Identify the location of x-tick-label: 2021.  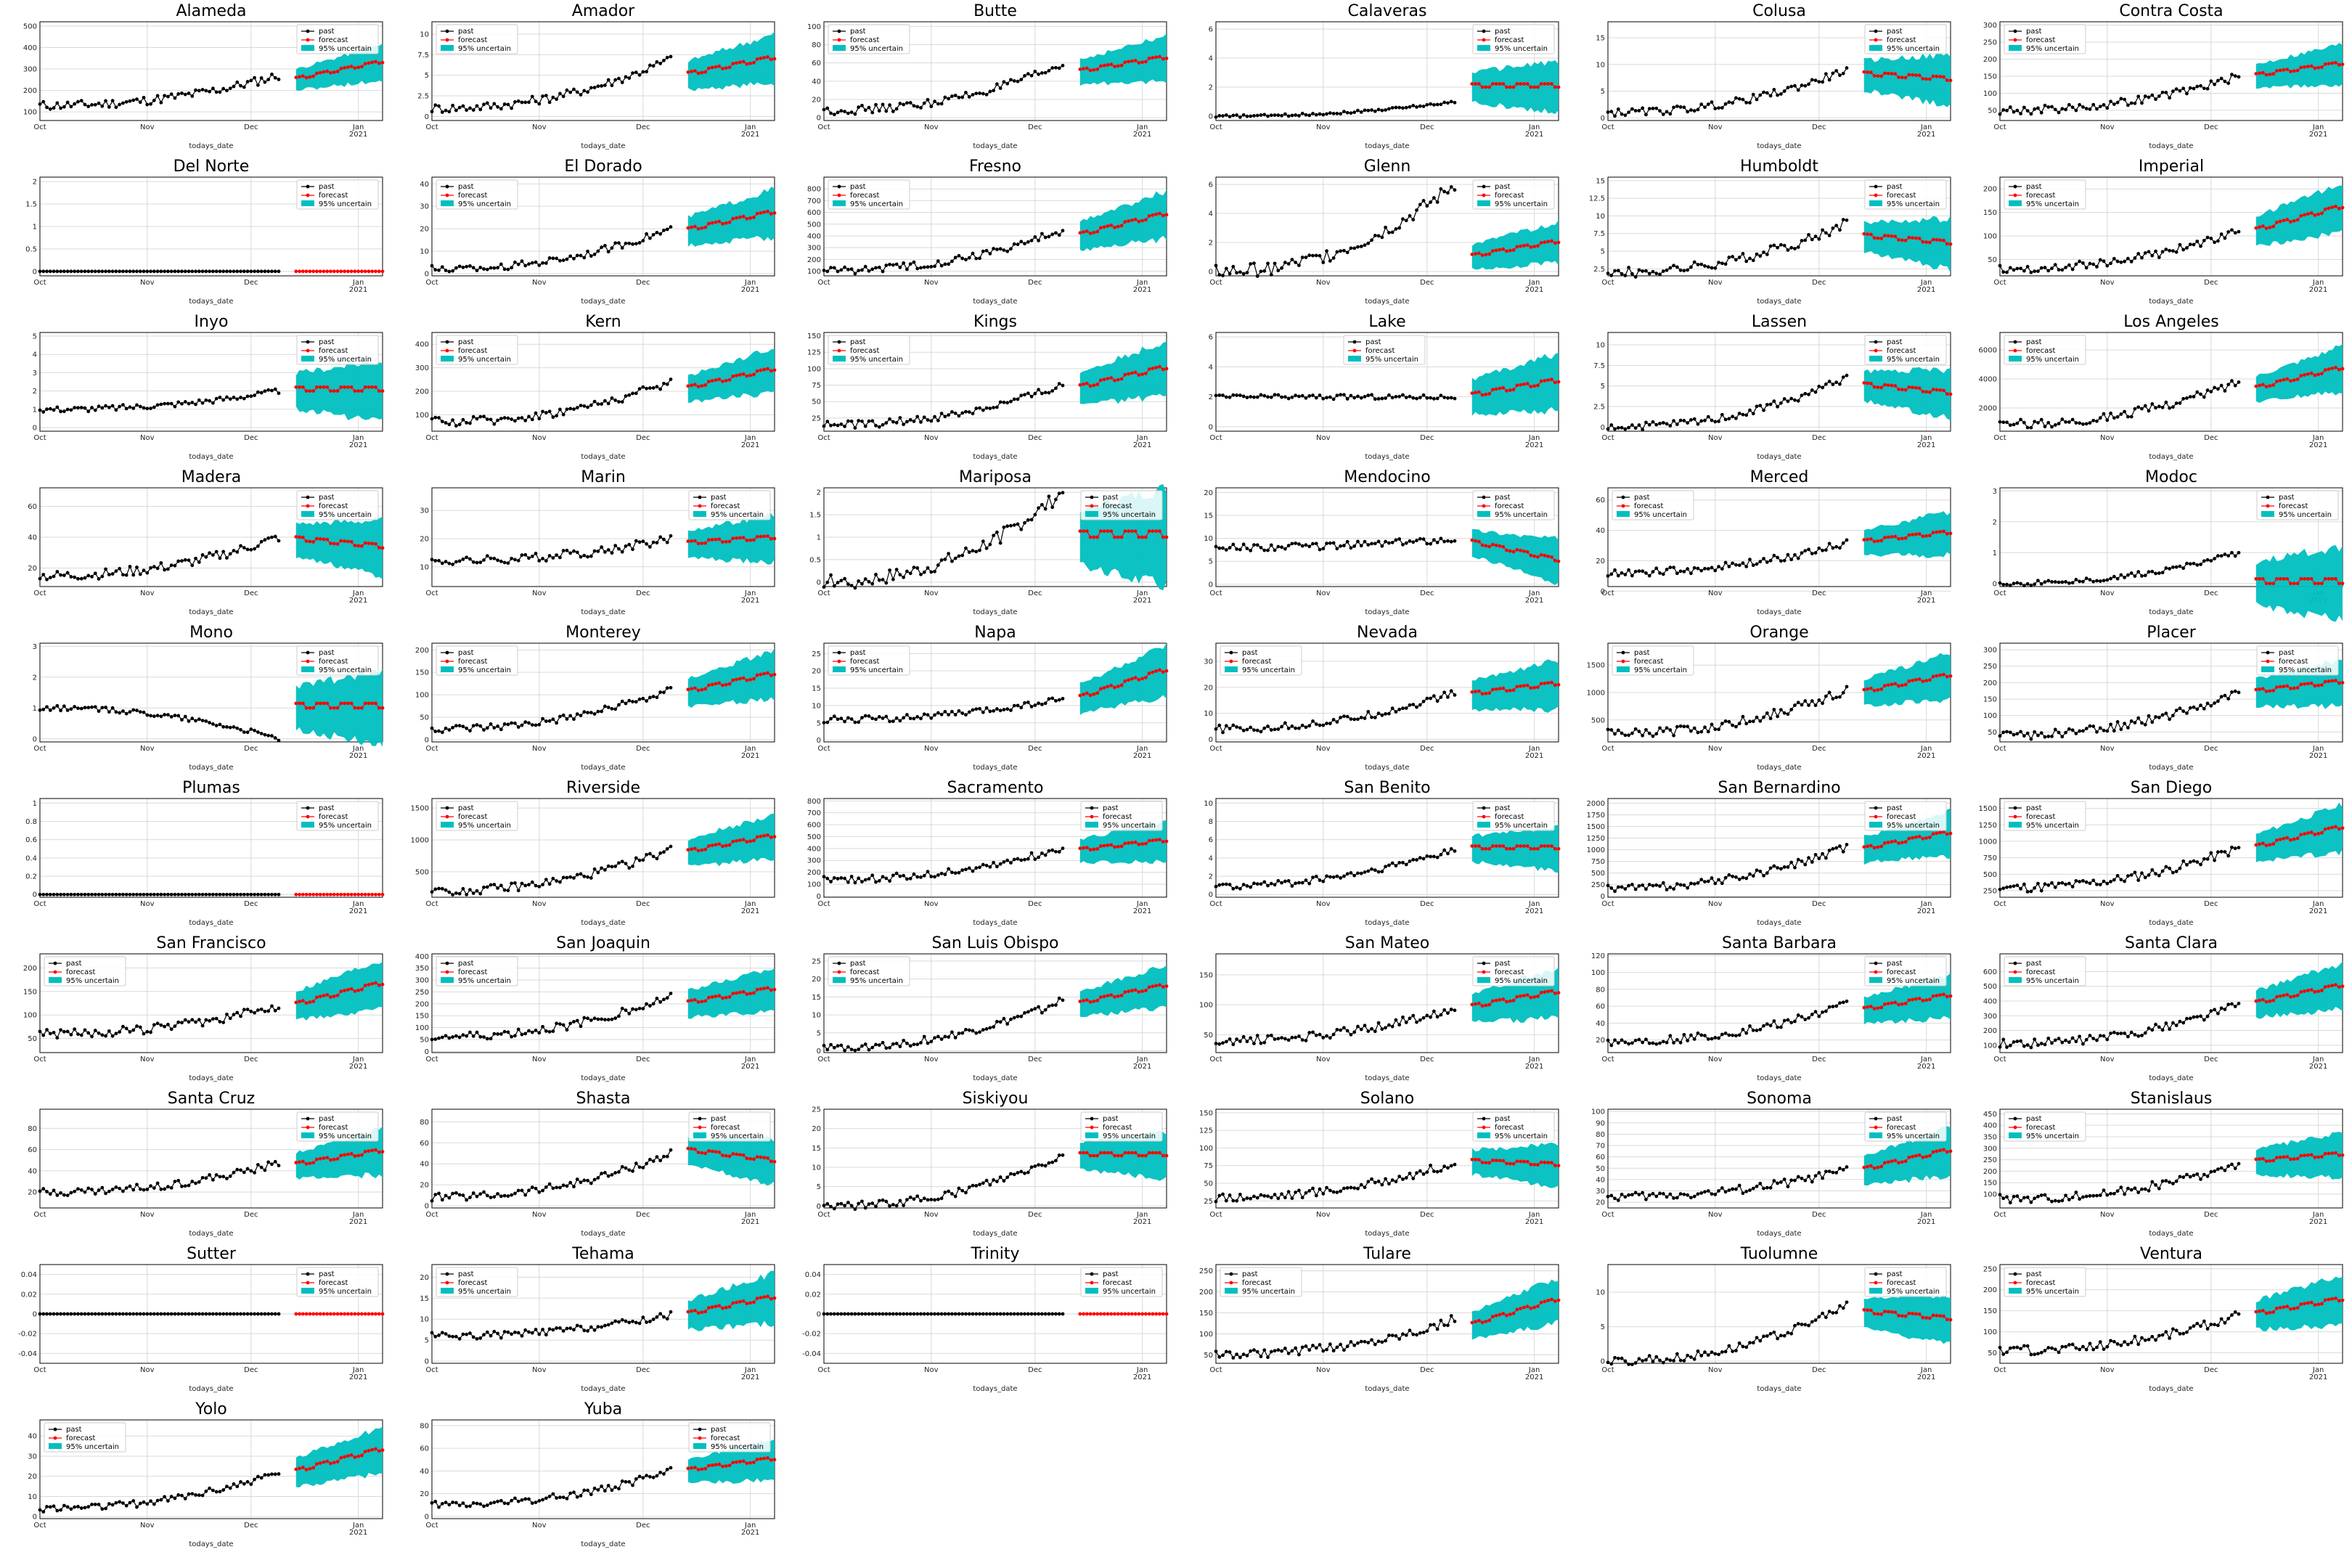
(1926, 601).